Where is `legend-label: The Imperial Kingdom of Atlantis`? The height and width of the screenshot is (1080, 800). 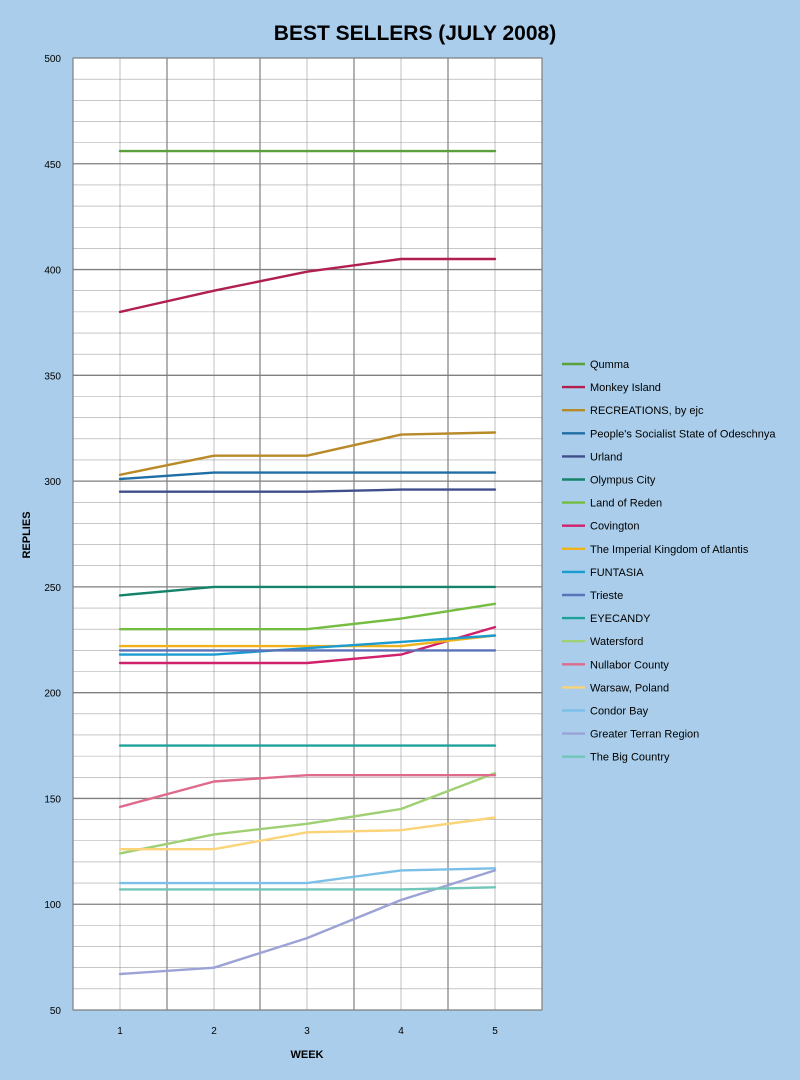 legend-label: The Imperial Kingdom of Atlantis is located at coordinates (669, 550).